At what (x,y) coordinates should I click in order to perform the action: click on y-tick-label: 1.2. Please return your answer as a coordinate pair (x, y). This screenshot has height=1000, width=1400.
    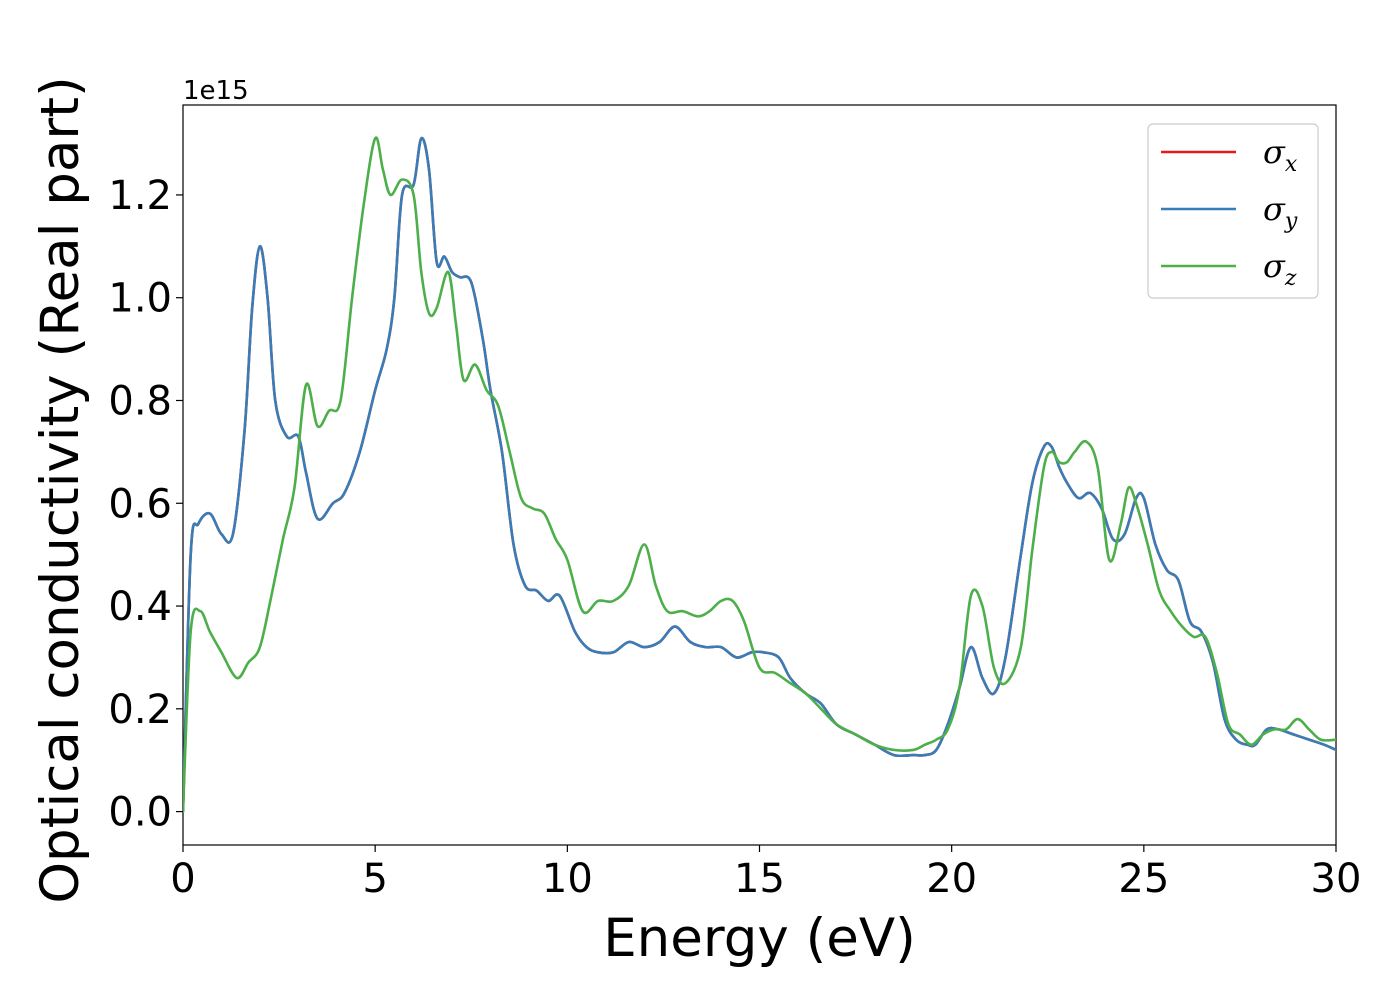
    Looking at the image, I should click on (140, 196).